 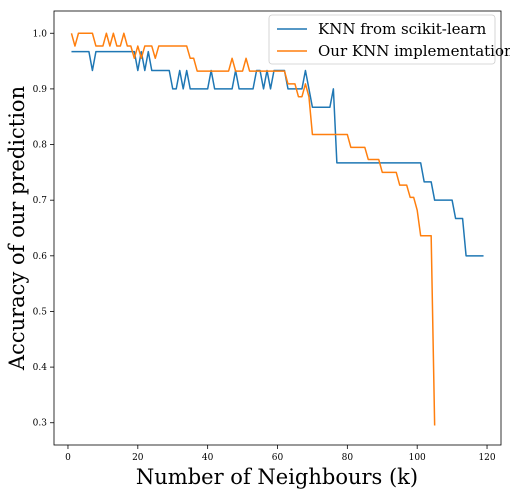 I want to click on y-tick-label: 0.7, so click(x=40, y=201).